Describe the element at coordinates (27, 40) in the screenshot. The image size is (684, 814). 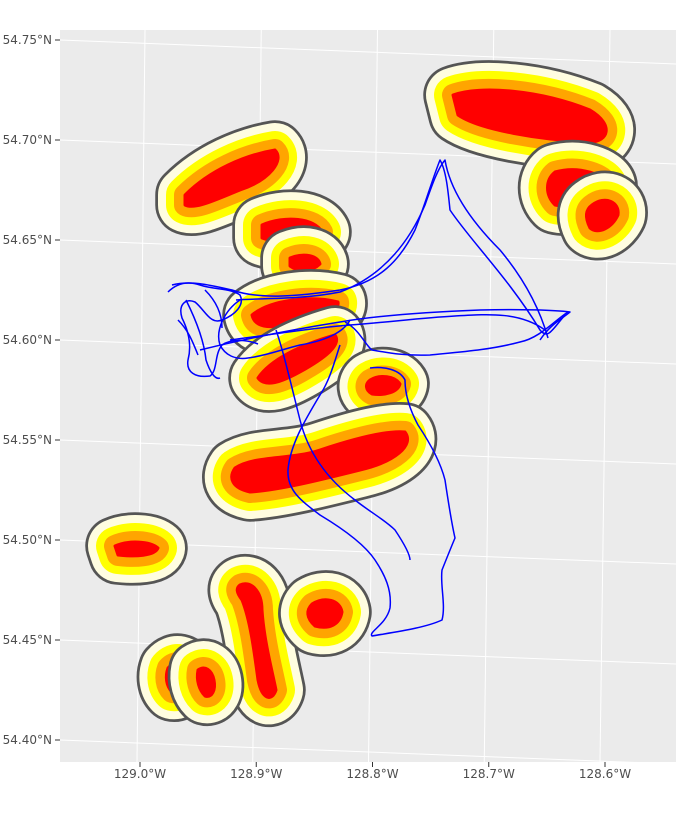
I see `y-tick-label: 54.75°N` at that location.